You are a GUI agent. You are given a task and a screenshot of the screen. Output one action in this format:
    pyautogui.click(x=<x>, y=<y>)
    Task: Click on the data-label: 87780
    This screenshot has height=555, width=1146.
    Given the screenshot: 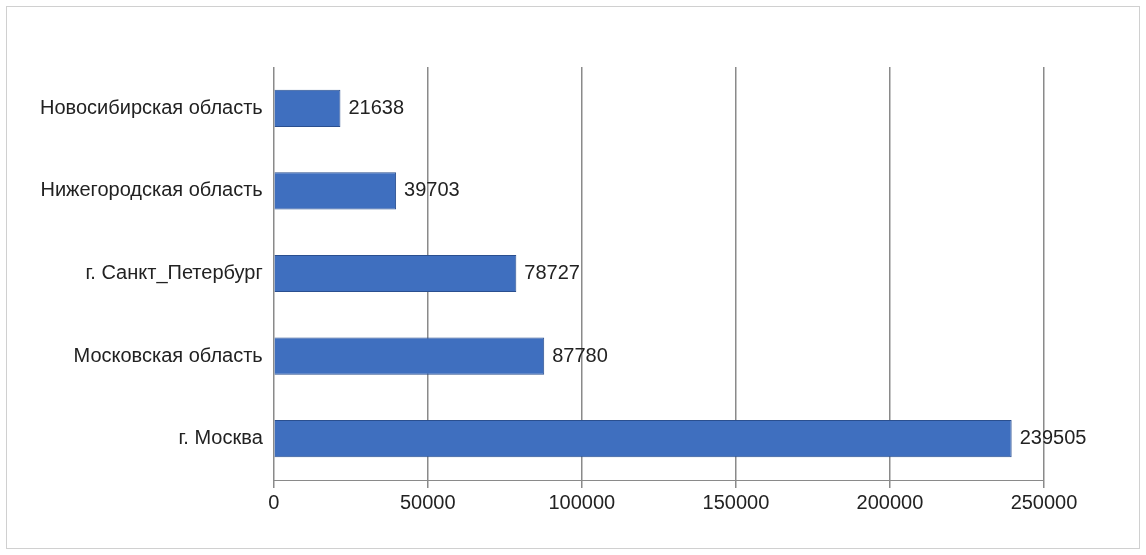 What is the action you would take?
    pyautogui.click(x=580, y=354)
    